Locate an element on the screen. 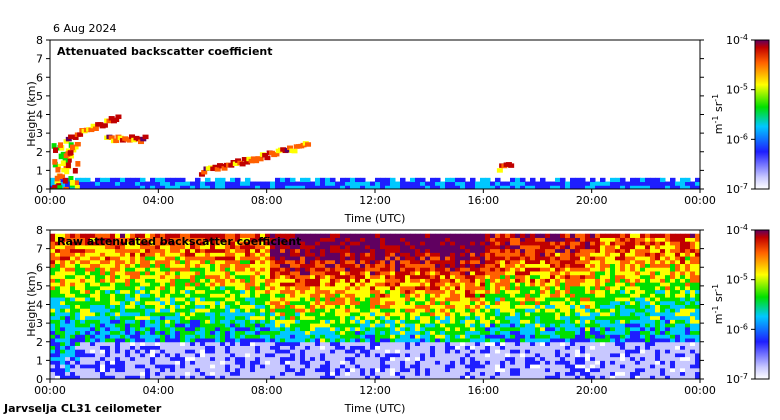 The height and width of the screenshot is (420, 780). colorbar-unit-1: m-1 sr-1 is located at coordinates (718, 114).